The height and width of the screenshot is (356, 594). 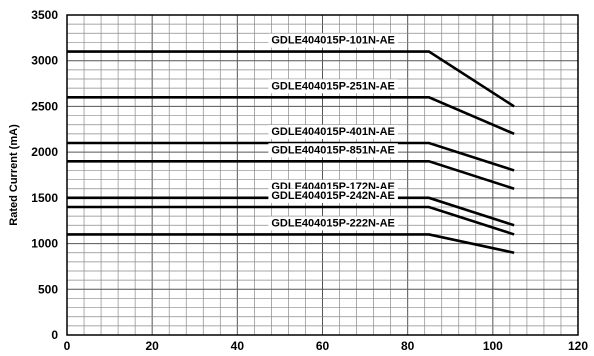 I want to click on y-tick-label: 0, so click(x=54, y=335).